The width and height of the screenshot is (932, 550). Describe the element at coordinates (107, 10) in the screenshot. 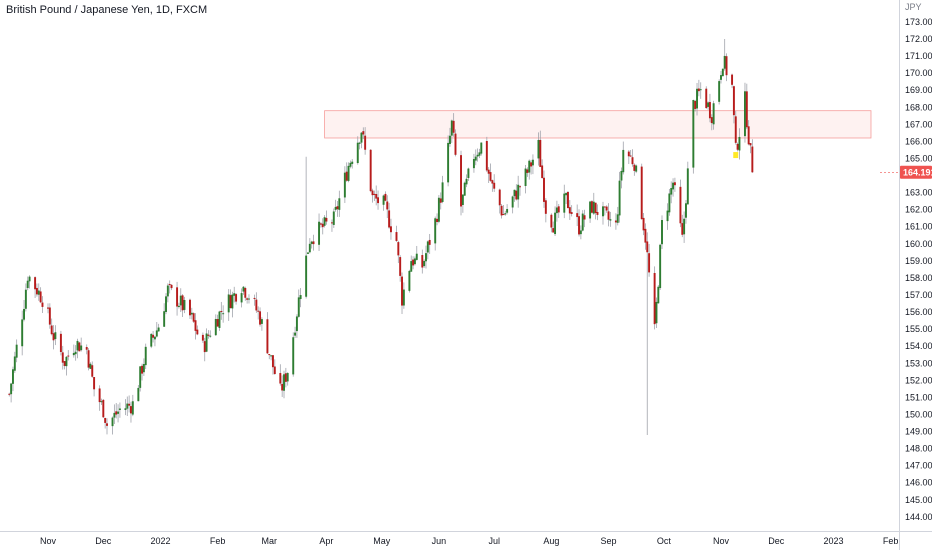

I see `chart-title: British Pound / Japanese Yen, 1D, FXCM` at that location.